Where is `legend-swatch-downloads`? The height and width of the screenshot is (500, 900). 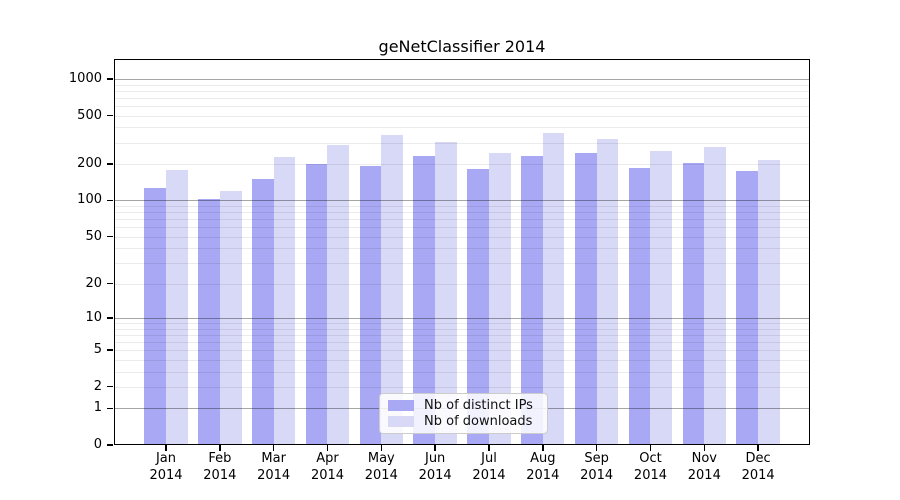
legend-swatch-downloads is located at coordinates (401, 421).